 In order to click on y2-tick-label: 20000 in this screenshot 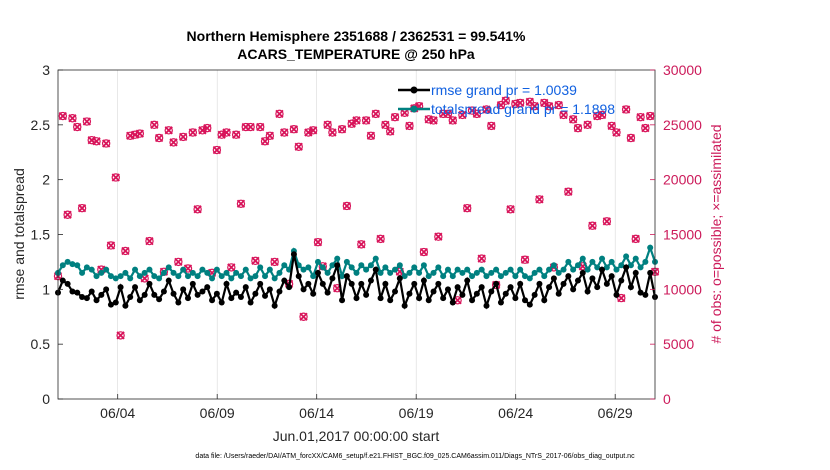, I will do `click(682, 180)`.